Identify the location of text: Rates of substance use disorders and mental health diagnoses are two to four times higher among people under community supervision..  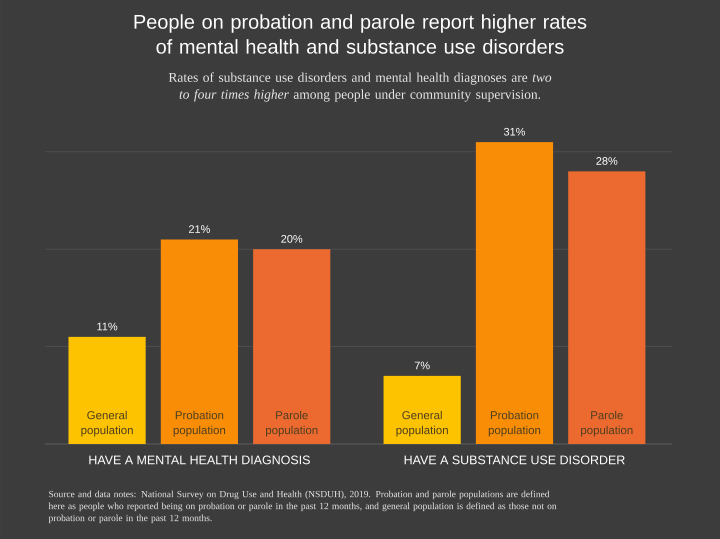
(360, 87).